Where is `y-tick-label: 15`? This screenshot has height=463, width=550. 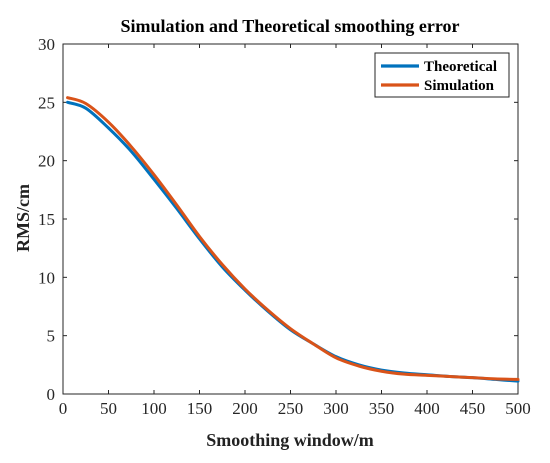 y-tick-label: 15 is located at coordinates (46, 219).